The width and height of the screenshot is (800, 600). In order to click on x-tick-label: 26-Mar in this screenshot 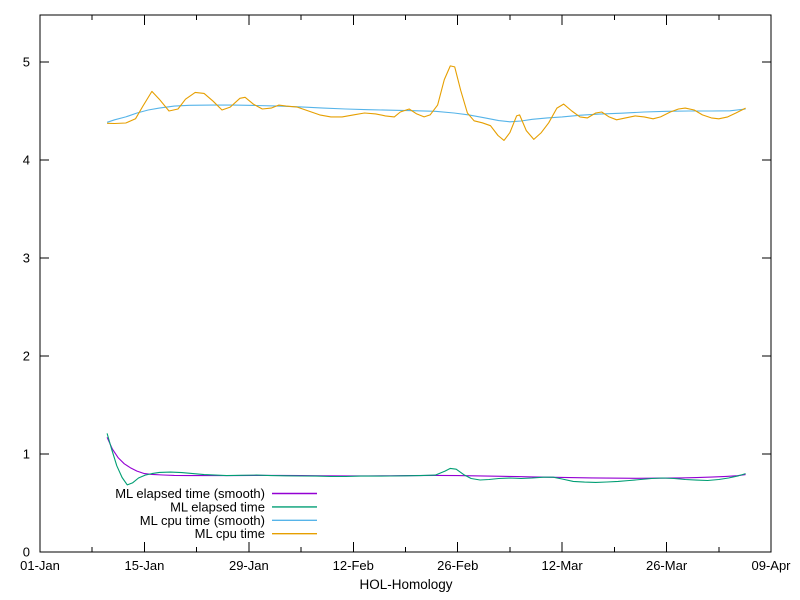, I will do `click(667, 565)`.